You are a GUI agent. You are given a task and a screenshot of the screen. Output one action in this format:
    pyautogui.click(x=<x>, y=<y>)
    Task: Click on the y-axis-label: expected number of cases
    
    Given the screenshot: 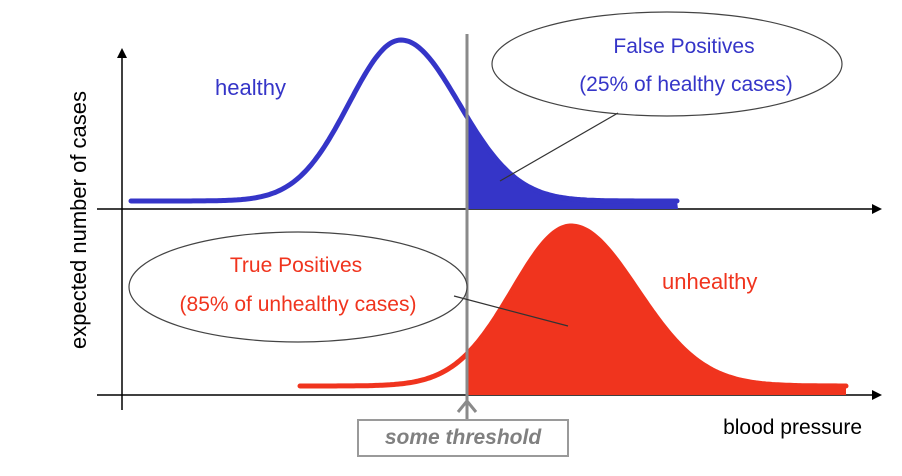 What is the action you would take?
    pyautogui.click(x=78, y=220)
    